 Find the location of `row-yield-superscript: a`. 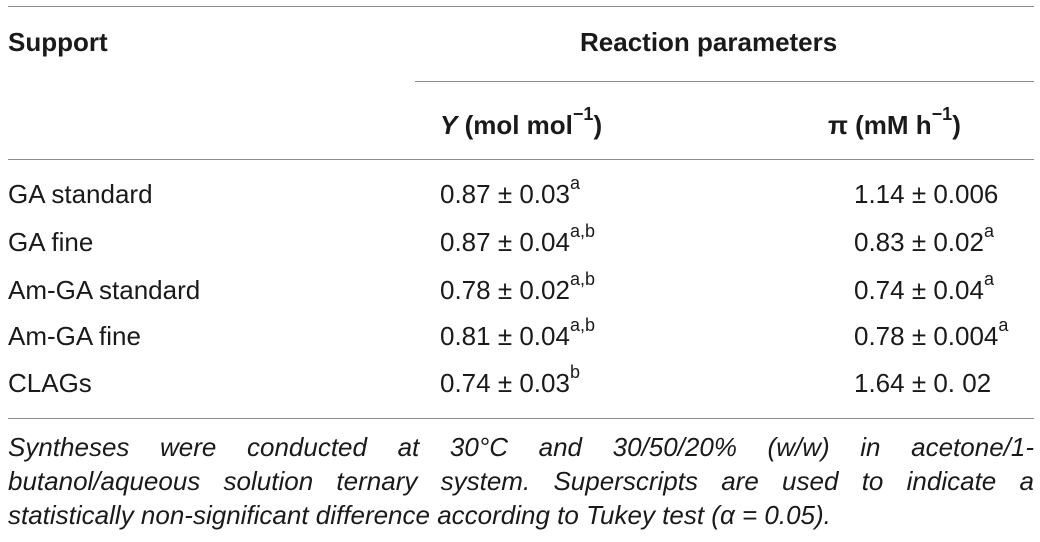

row-yield-superscript: a is located at coordinates (574, 183).